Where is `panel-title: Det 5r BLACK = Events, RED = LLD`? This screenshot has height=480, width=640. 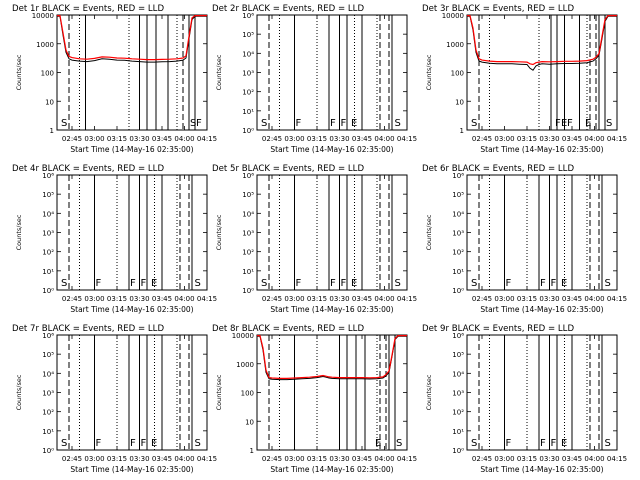
panel-title: Det 5r BLACK = Events, RED = LLD is located at coordinates (288, 169).